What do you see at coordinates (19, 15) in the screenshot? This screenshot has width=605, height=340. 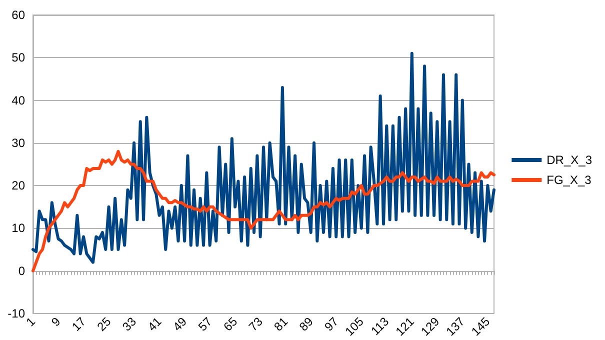 I see `y-tick-label: 60` at bounding box center [19, 15].